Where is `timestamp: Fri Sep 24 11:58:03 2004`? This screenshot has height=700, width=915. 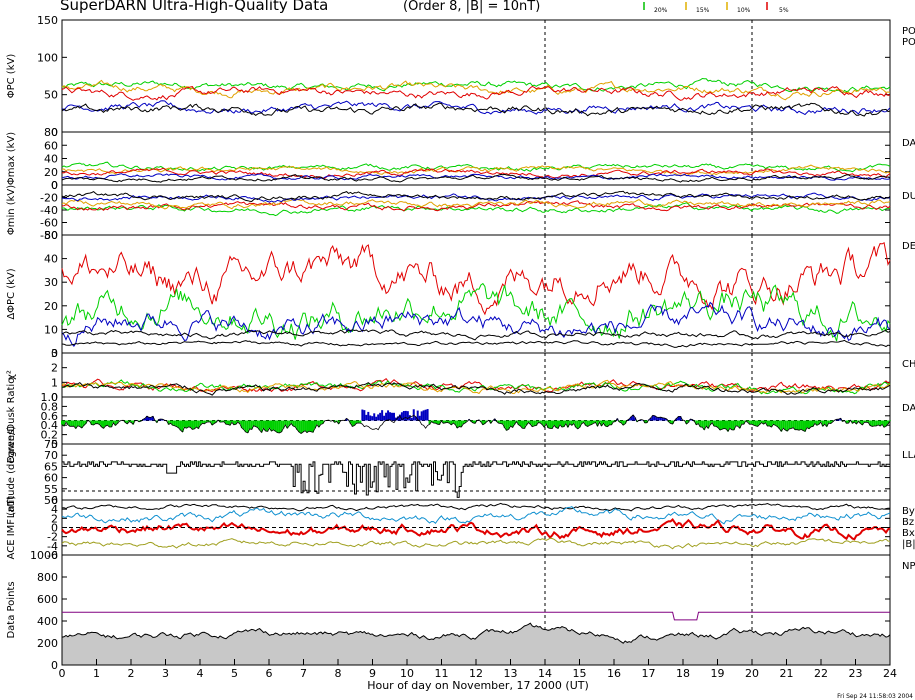 timestamp: Fri Sep 24 11:58:03 2004 is located at coordinates (875, 696).